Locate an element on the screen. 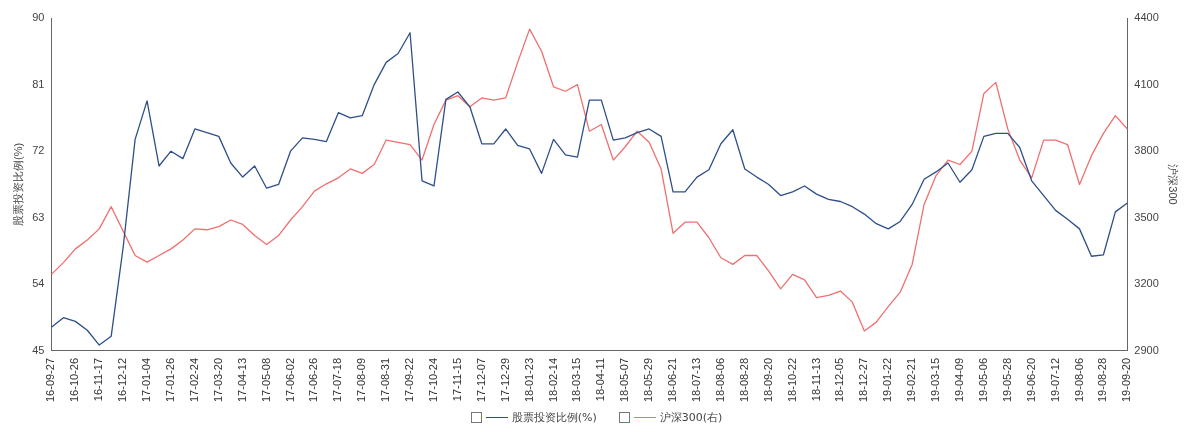  x-tick-label: 18-08-28 is located at coordinates (743, 380).